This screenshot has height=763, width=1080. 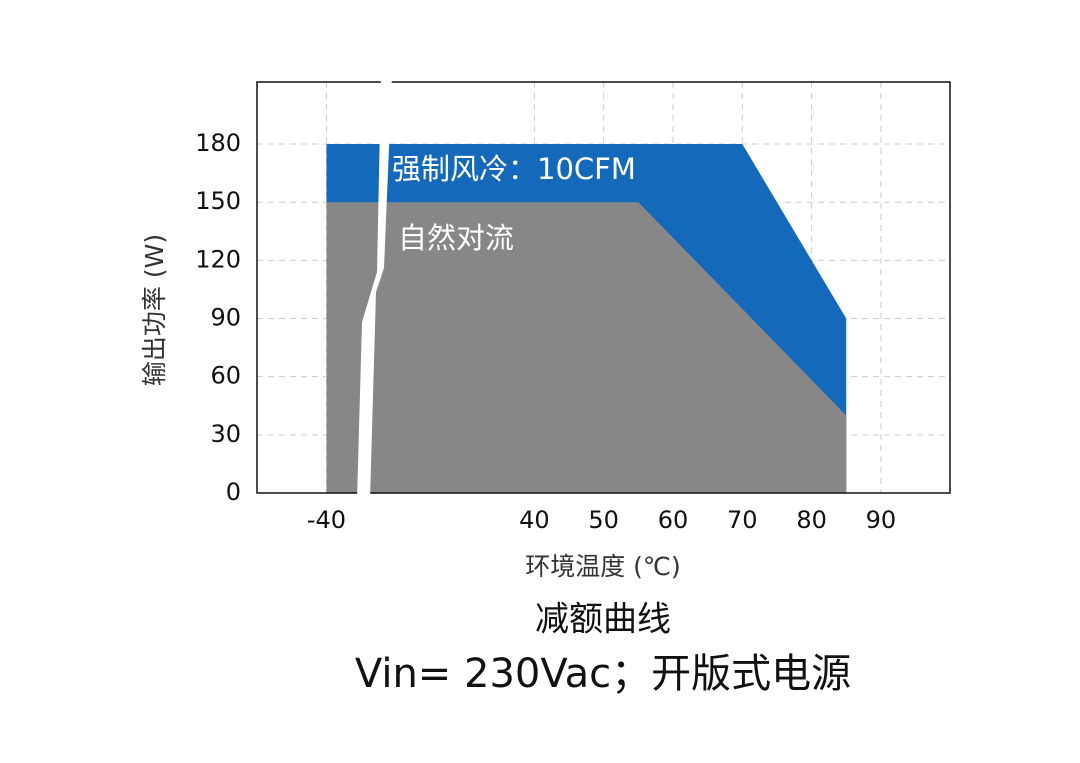 What do you see at coordinates (456, 238) in the screenshot?
I see `series-label: 自然对流` at bounding box center [456, 238].